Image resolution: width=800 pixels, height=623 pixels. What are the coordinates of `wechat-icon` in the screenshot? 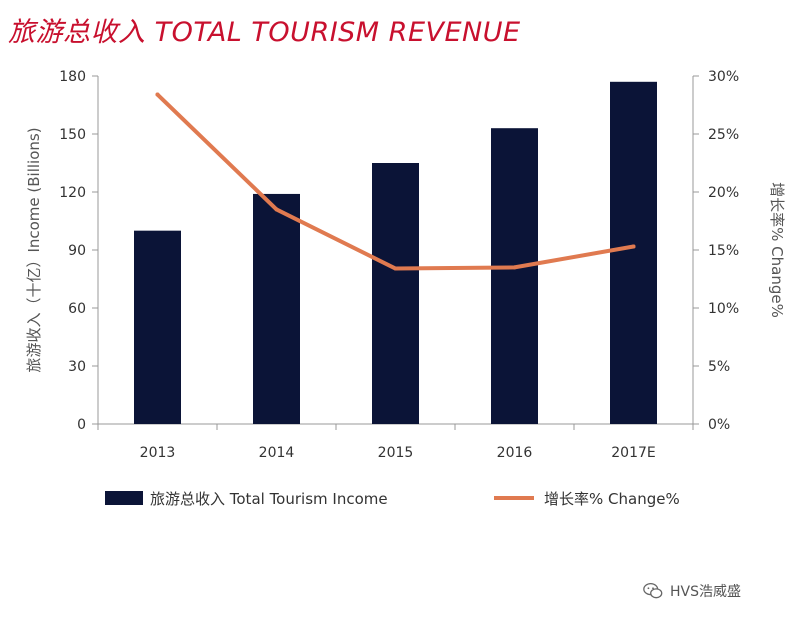 It's located at (653, 591).